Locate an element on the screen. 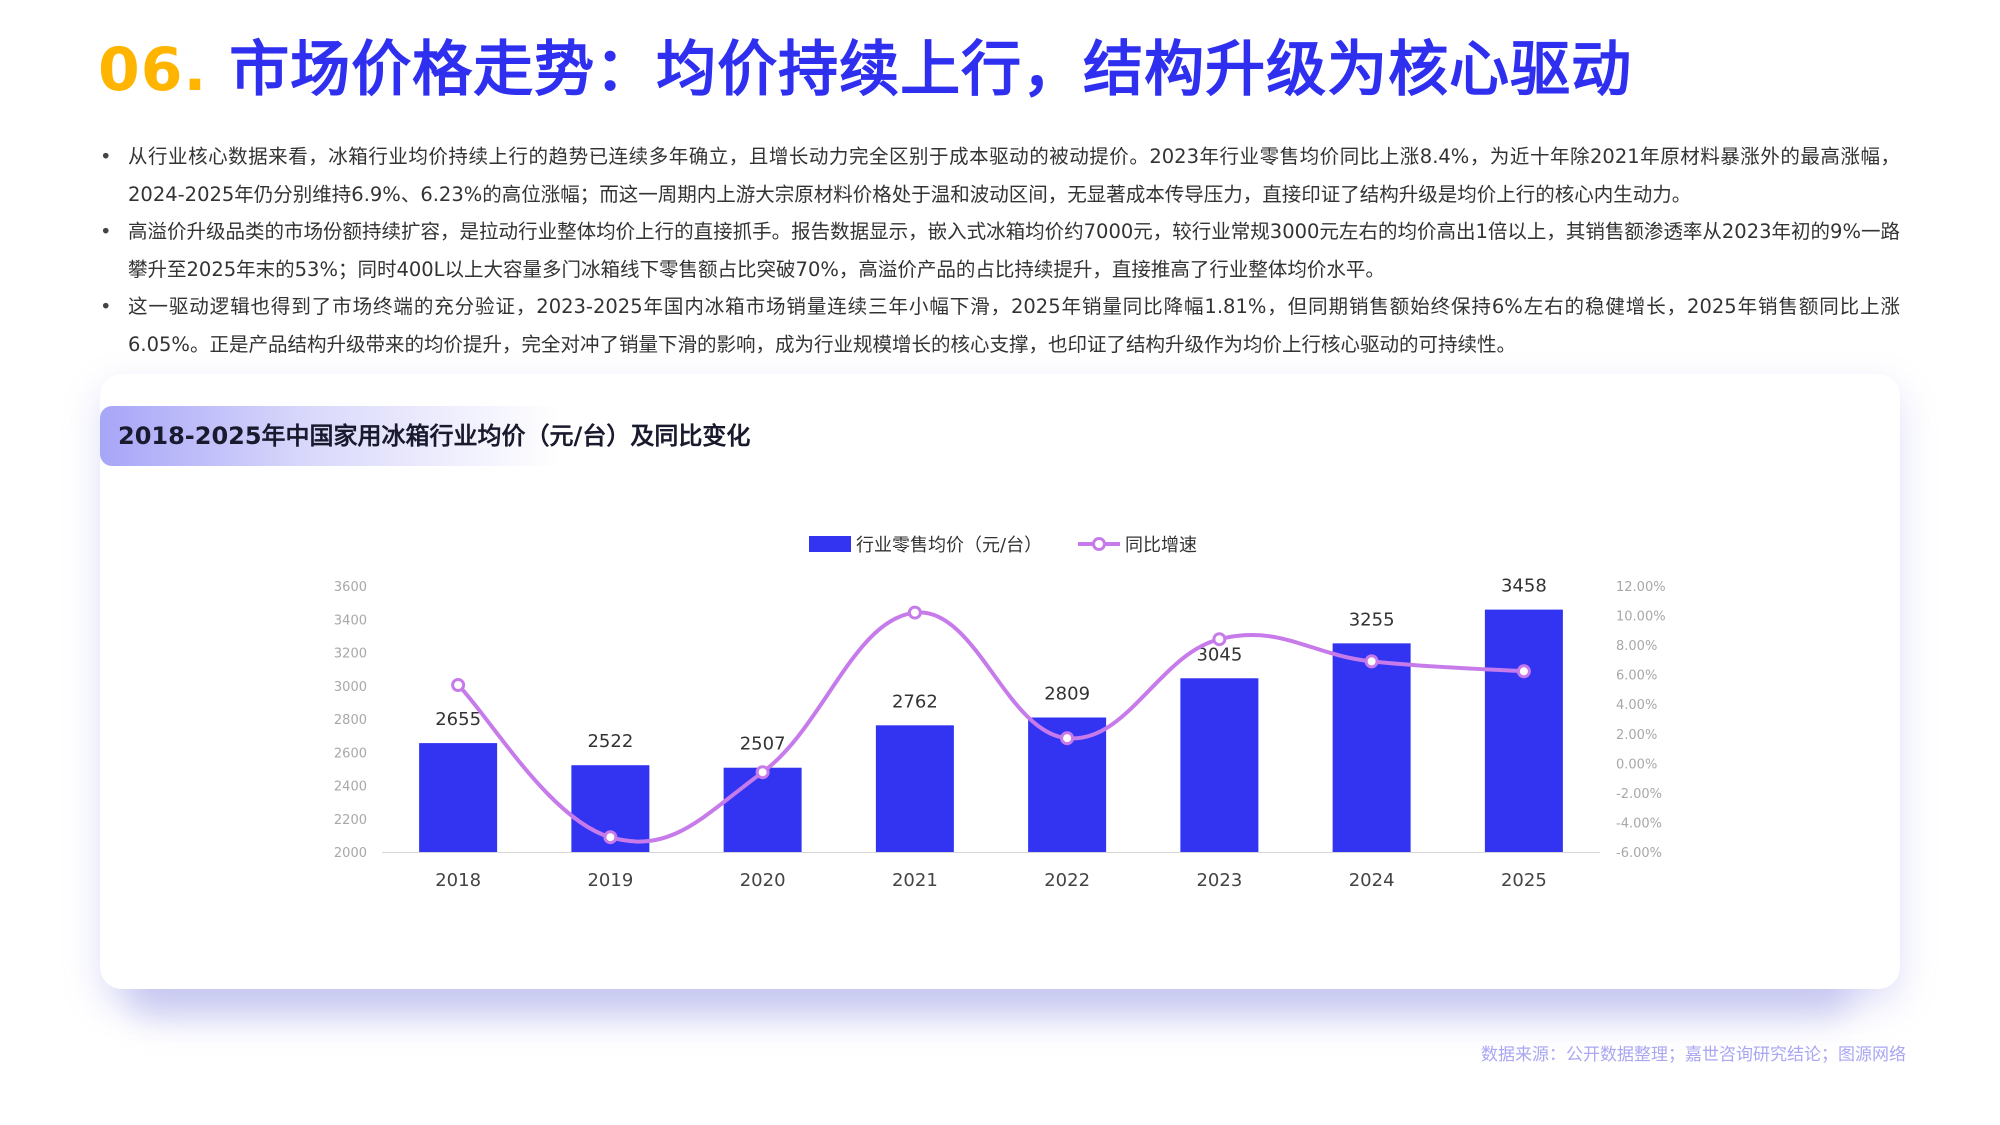 The width and height of the screenshot is (2000, 1125). legend-bar-swatch is located at coordinates (830, 544).